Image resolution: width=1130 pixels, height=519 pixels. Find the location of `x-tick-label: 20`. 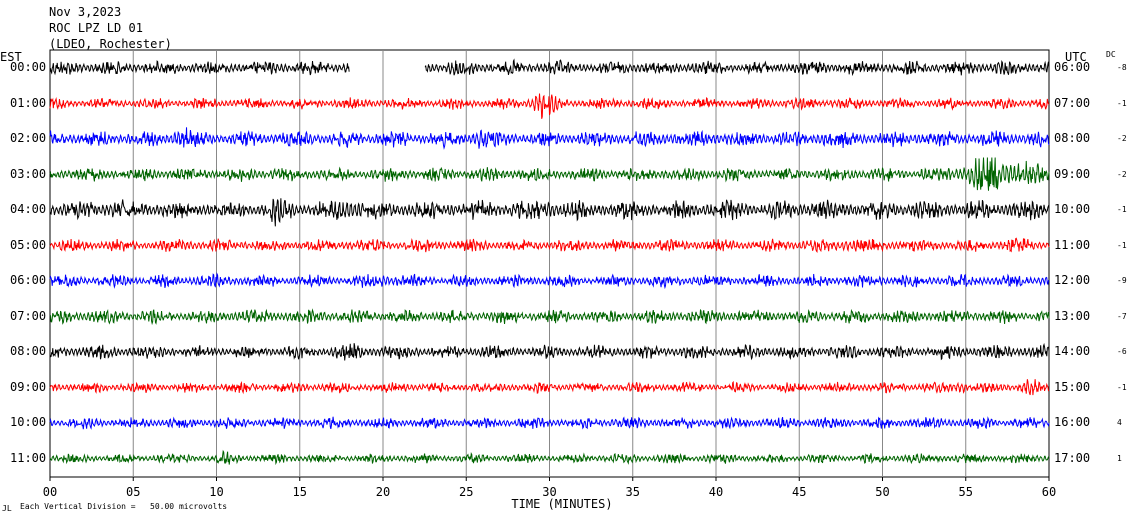

x-tick-label: 20 is located at coordinates (383, 492).